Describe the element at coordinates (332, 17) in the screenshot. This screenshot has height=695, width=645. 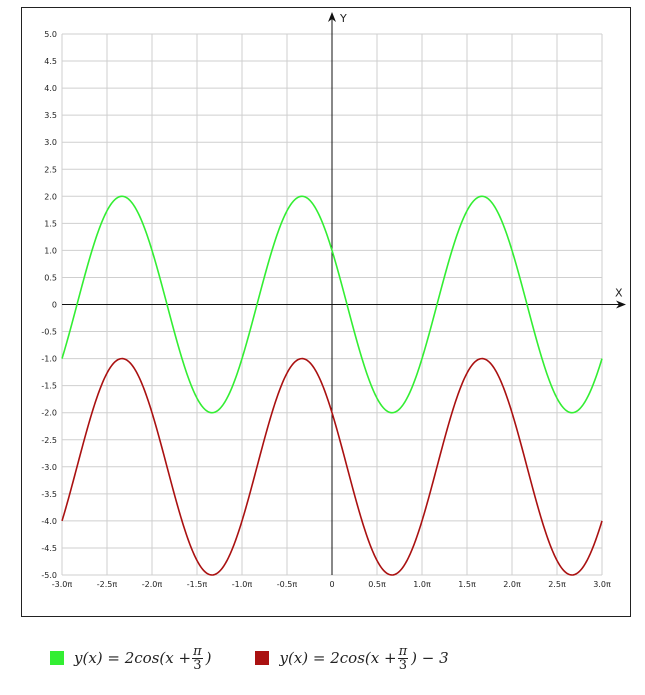
I see `y-axis-arrow` at that location.